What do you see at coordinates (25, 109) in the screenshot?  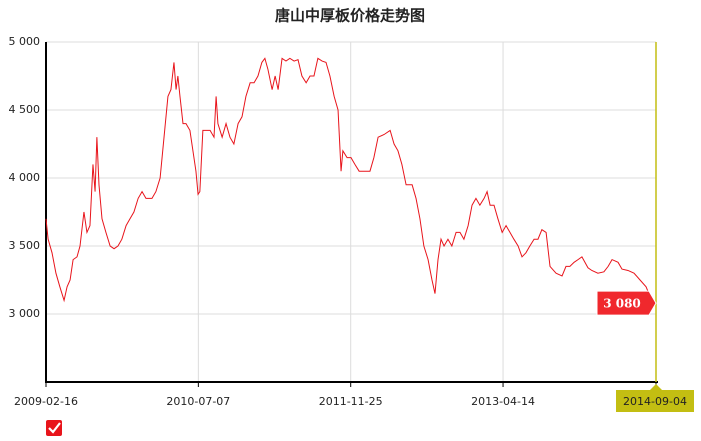 I see `y-tick-label: 4 500` at bounding box center [25, 109].